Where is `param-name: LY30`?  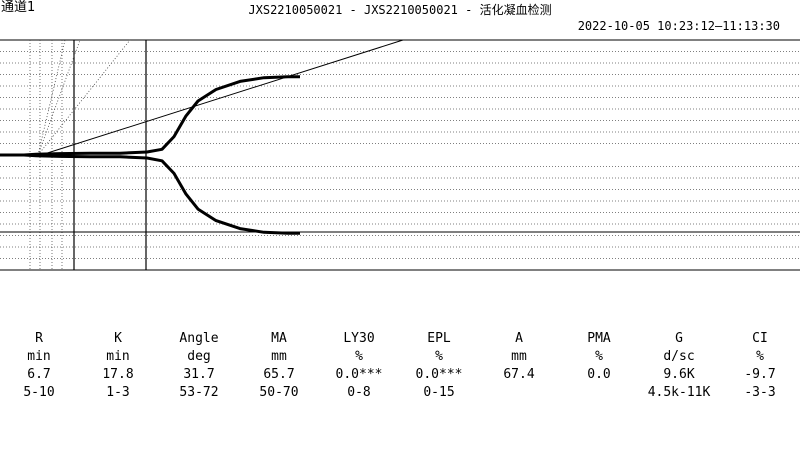 param-name: LY30 is located at coordinates (359, 338).